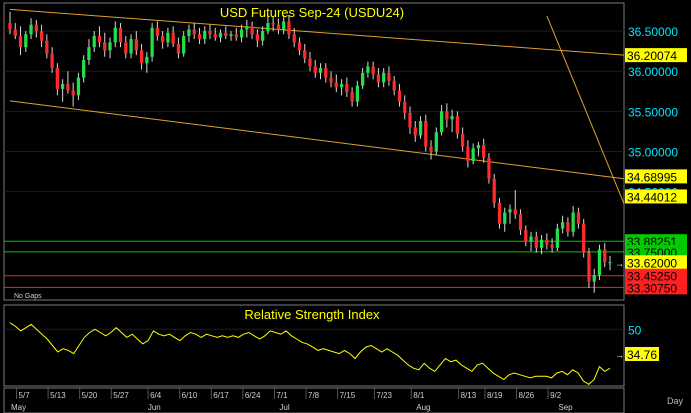 This screenshot has width=691, height=413. Describe the element at coordinates (310, 354) in the screenshot. I see `rsi-line` at that location.